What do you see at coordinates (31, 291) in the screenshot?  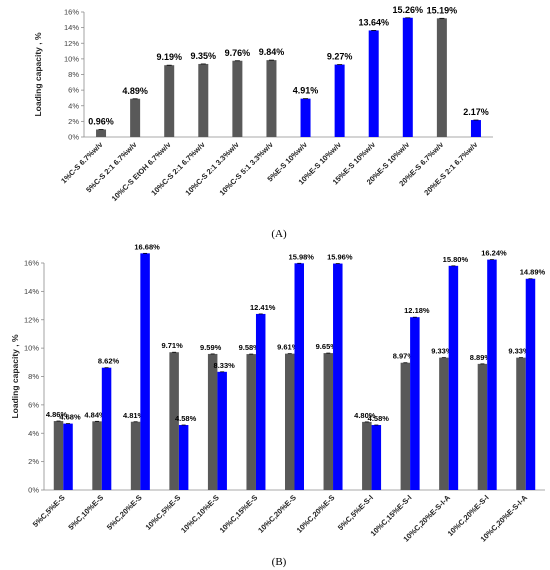 I see `b-y-tick-label: 14%` at bounding box center [31, 291].